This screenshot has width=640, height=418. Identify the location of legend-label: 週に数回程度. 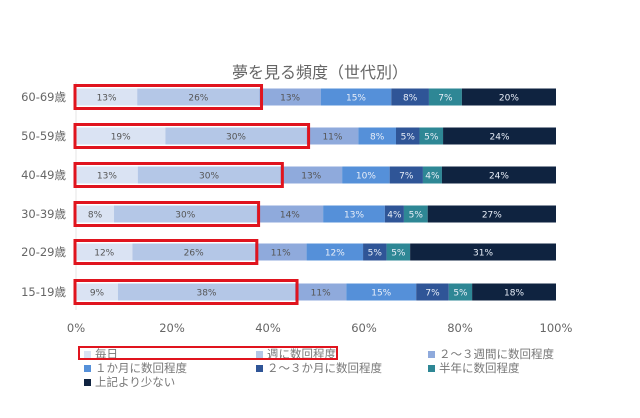
(301, 354).